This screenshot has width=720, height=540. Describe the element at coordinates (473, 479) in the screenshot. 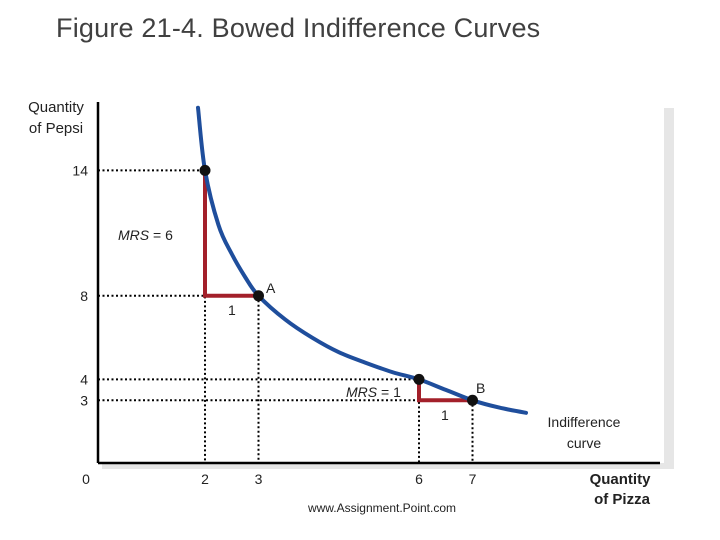

I see `x-tick-7: 7` at that location.